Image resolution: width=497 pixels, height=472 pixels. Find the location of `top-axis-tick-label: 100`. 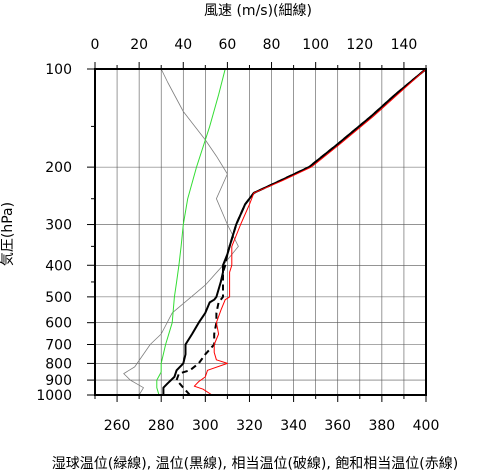

top-axis-tick-label: 100 is located at coordinates (315, 45).